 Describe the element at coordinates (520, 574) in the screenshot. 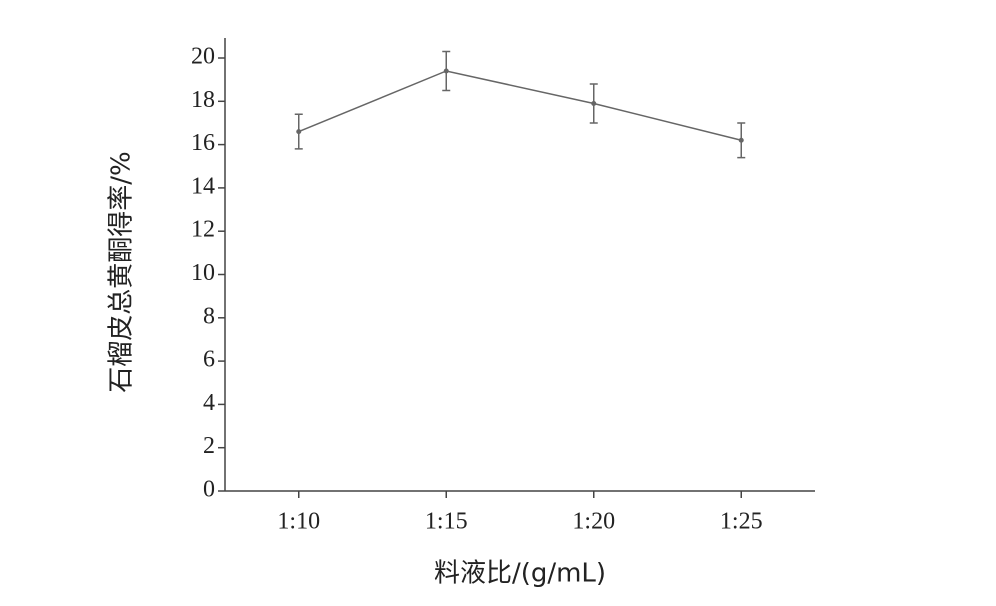

I see `x-axis-label: 料液比/(g/mL)` at that location.